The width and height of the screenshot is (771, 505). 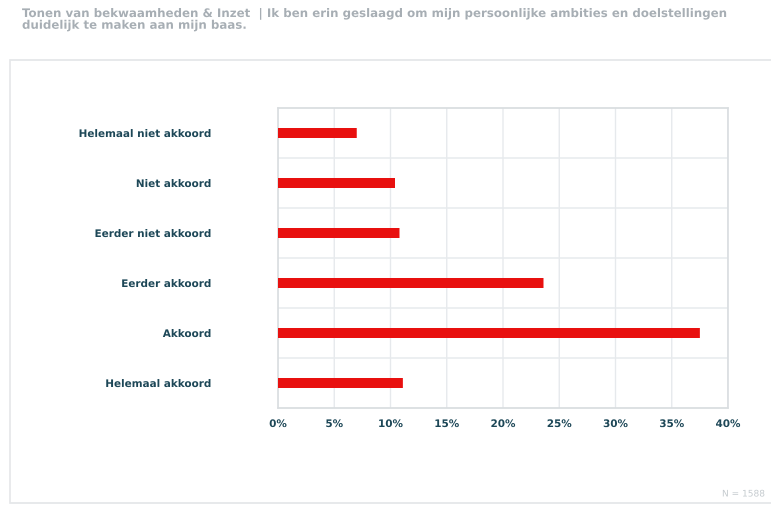 What do you see at coordinates (186, 333) in the screenshot?
I see `y-tick-label: Akkoord` at bounding box center [186, 333].